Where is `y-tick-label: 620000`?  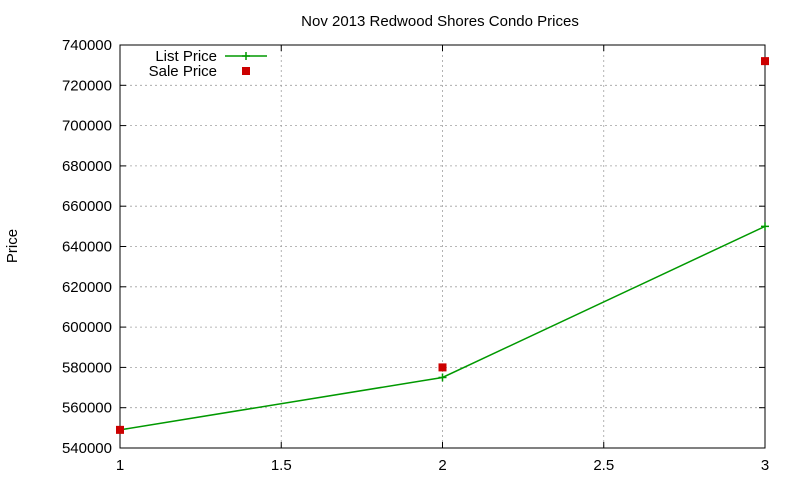 y-tick-label: 620000 is located at coordinates (87, 287).